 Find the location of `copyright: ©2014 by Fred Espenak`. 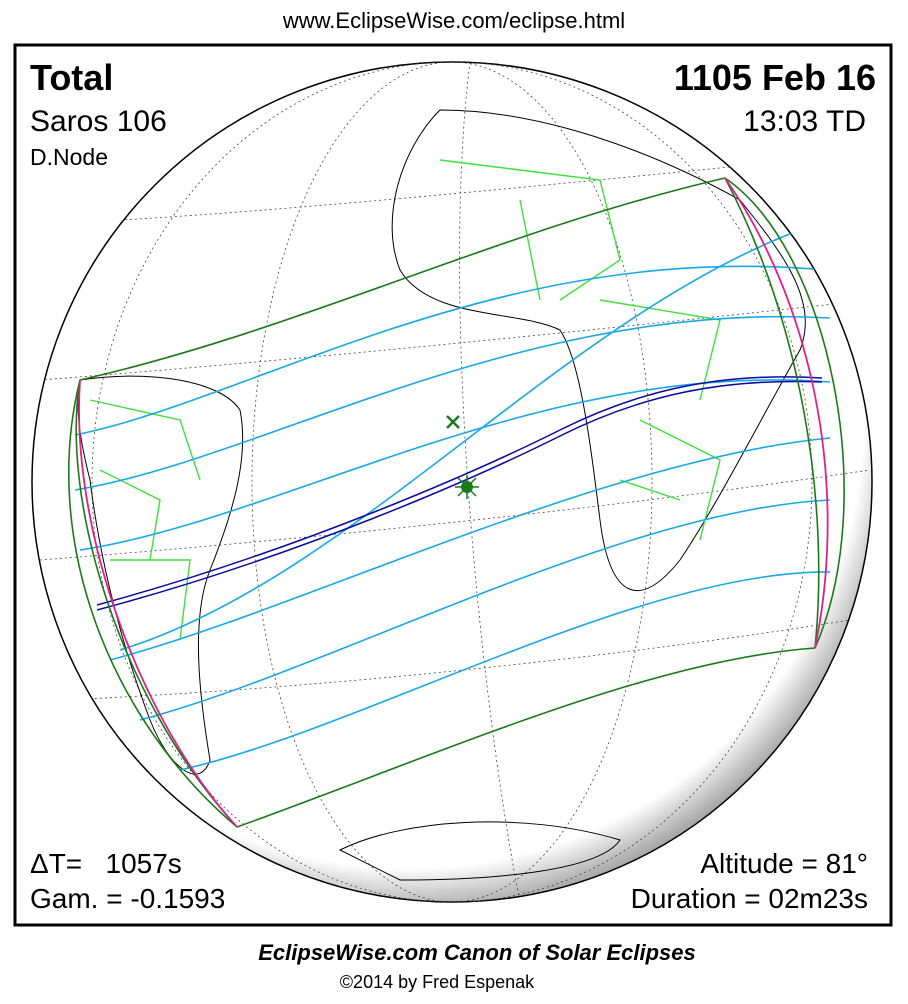

copyright: ©2014 by Fred Espenak is located at coordinates (437, 982).